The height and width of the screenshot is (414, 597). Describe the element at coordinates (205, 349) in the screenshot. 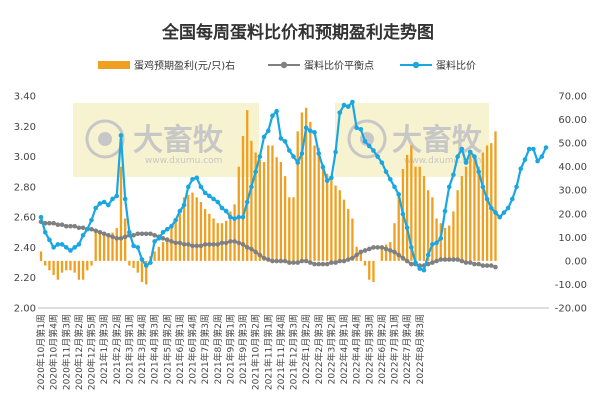

I see `x-tick-label: 2021年7月第3周` at that location.